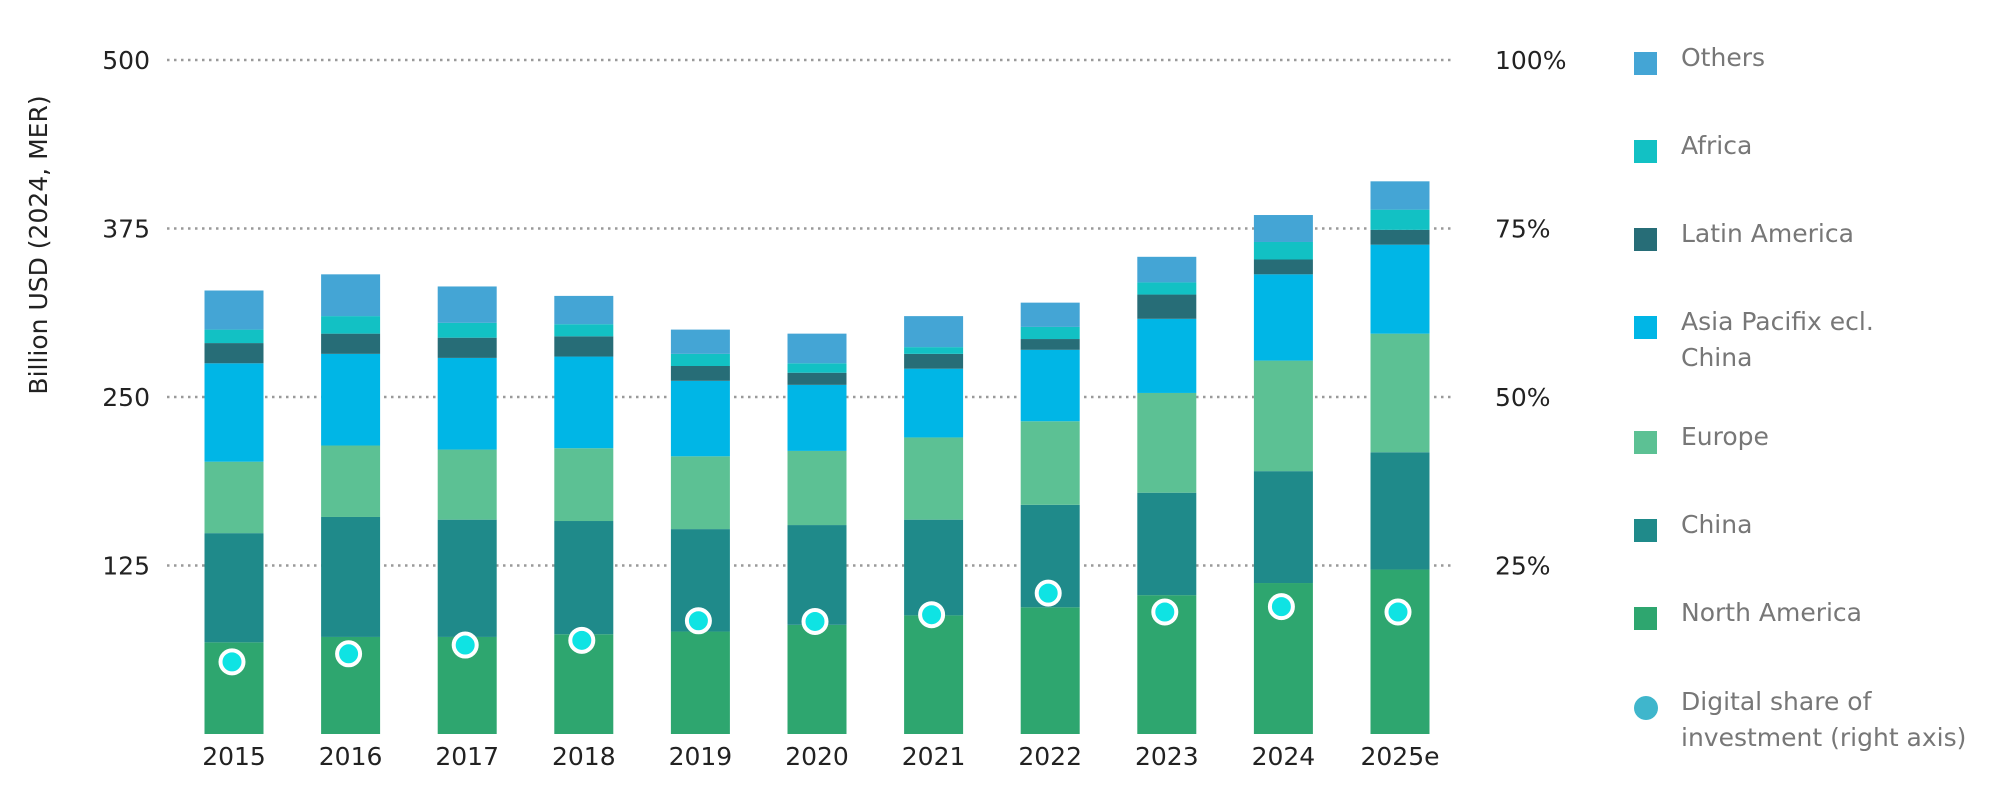  I want to click on x-tick-label: 2025e, so click(1399, 756).